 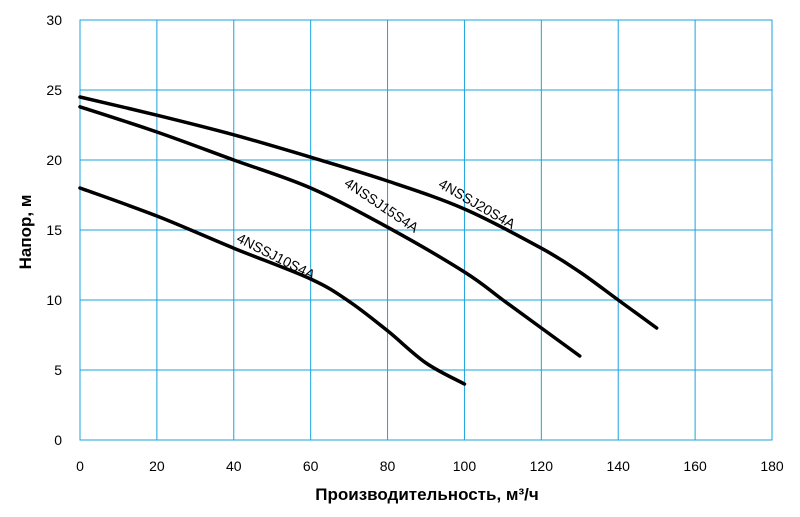 What do you see at coordinates (542, 466) in the screenshot?
I see `x-tick-label: 120` at bounding box center [542, 466].